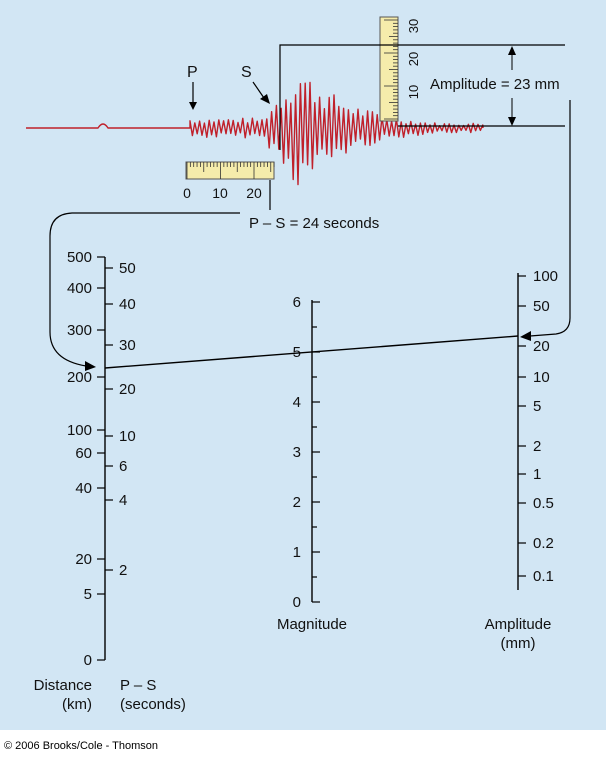  I want to click on amplitude-label-line1: Amplitude, so click(518, 624).